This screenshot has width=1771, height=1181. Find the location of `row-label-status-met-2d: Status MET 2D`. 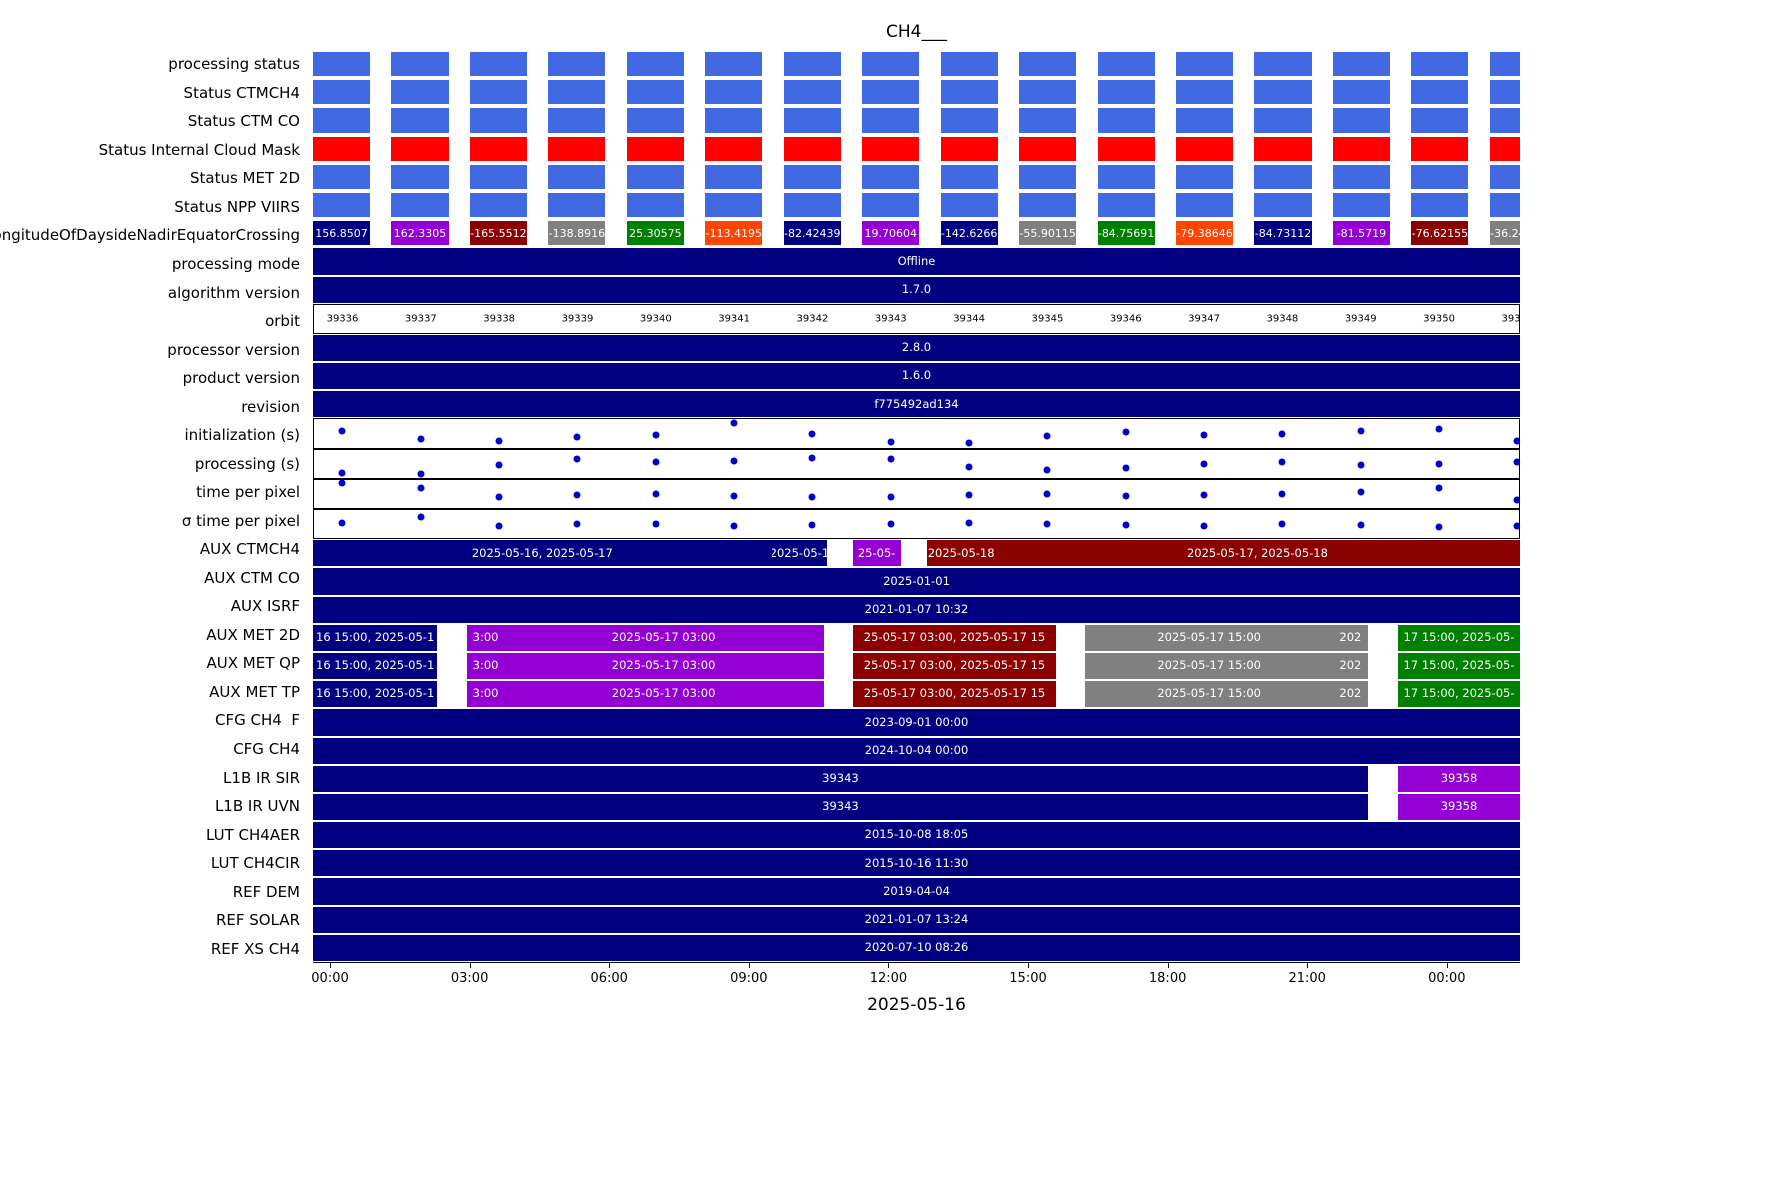

row-label-status-met-2d: Status MET 2D is located at coordinates (244, 178).